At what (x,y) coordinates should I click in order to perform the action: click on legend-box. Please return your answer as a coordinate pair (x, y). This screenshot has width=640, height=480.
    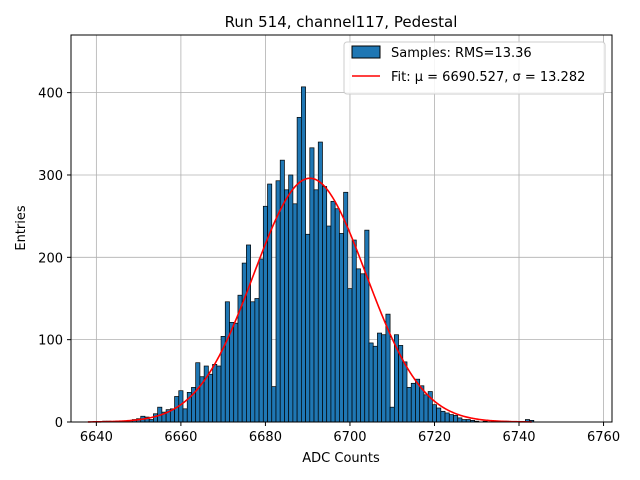
    Looking at the image, I should click on (474, 68).